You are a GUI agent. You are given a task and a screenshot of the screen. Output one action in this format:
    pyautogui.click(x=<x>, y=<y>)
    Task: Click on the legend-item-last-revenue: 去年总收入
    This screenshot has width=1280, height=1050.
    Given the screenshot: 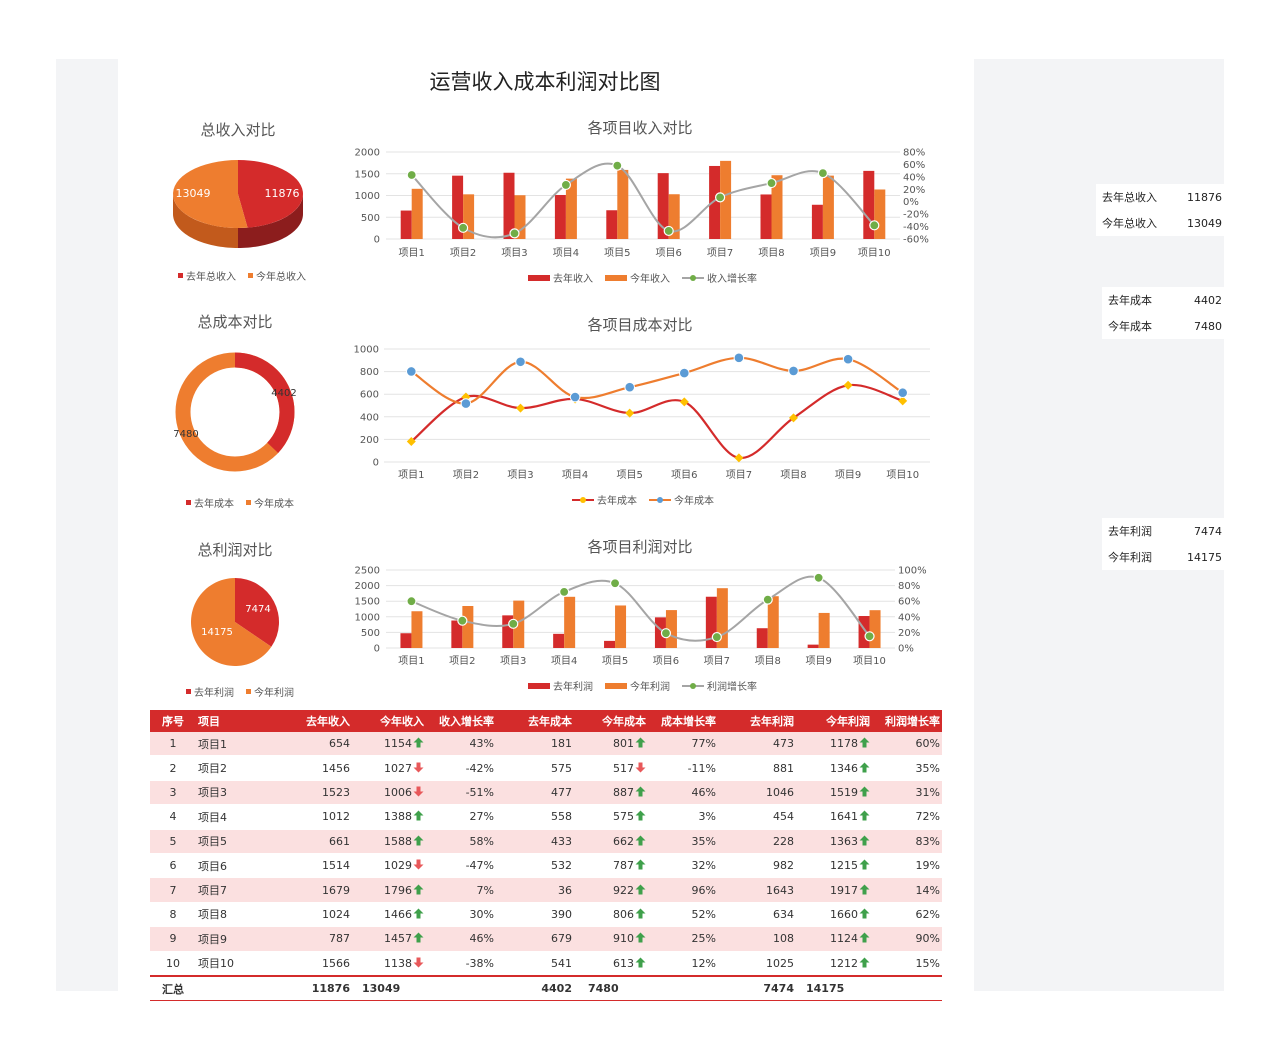 What is the action you would take?
    pyautogui.click(x=207, y=275)
    